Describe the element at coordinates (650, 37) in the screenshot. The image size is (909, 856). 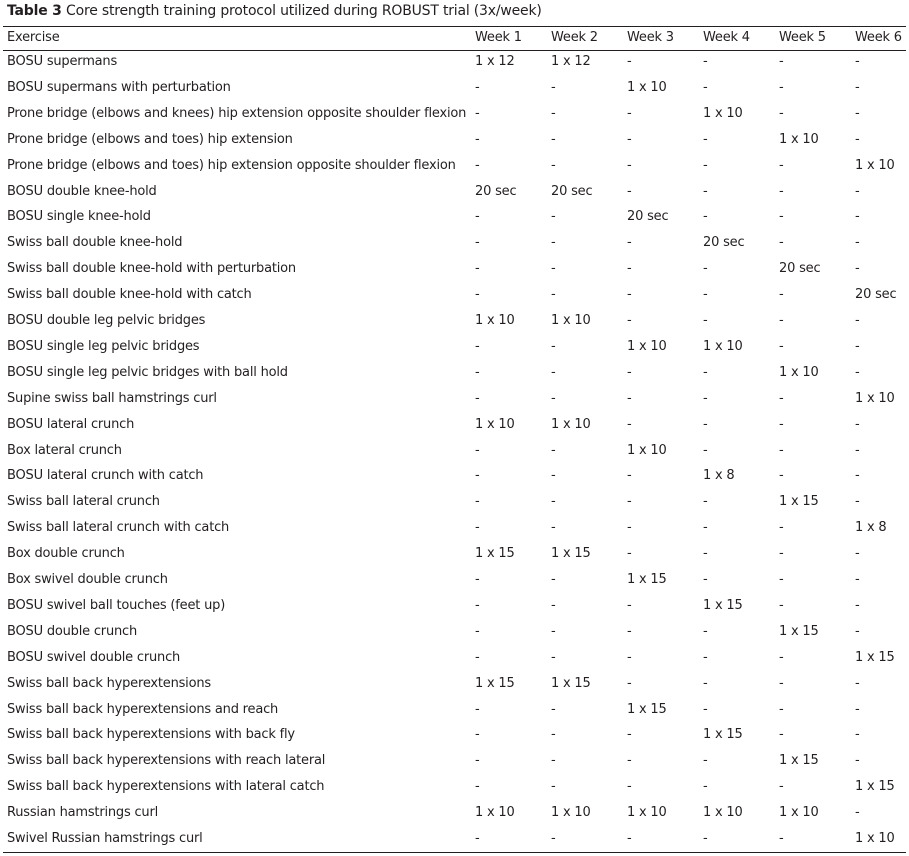
I see `column-header-week-3: Week 3` at that location.